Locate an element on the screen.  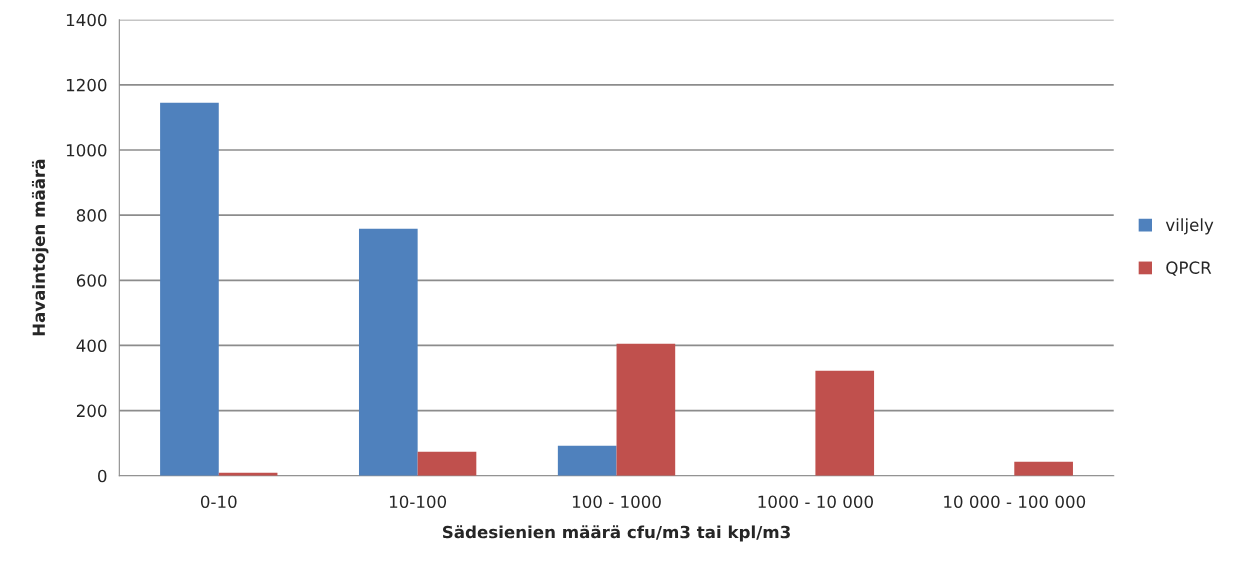
x-tick-label: 10-100 is located at coordinates (418, 502).